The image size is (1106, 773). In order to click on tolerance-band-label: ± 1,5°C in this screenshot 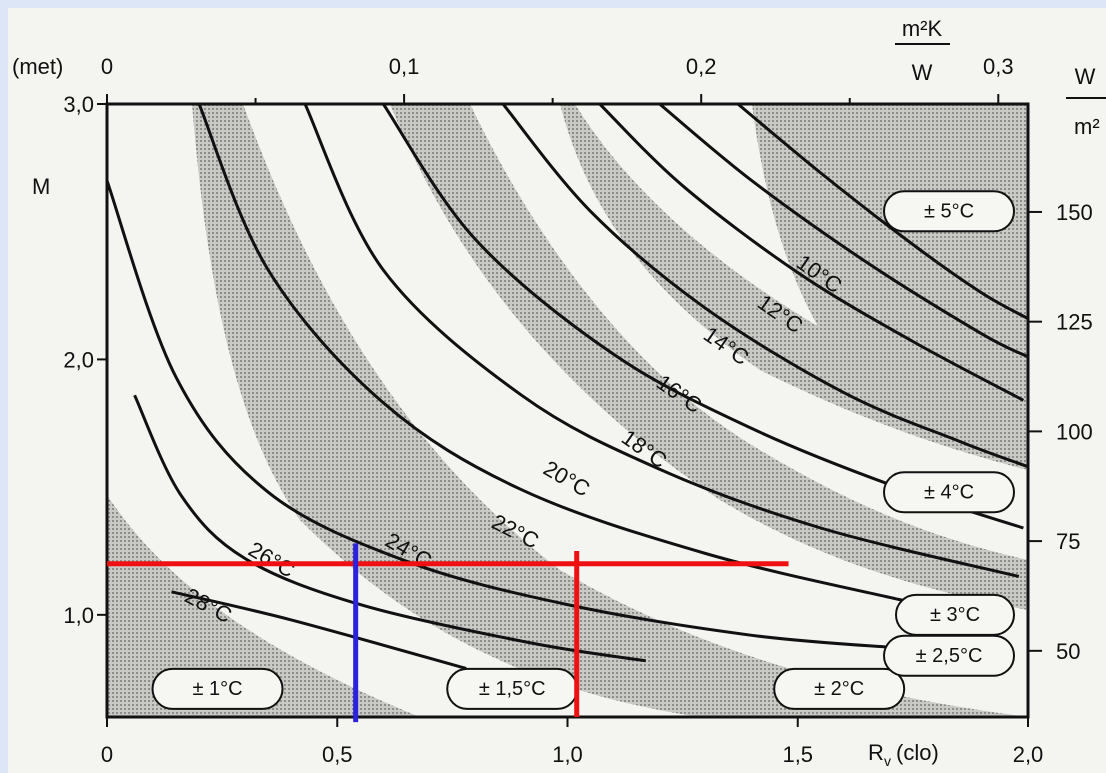, I will do `click(512, 688)`.